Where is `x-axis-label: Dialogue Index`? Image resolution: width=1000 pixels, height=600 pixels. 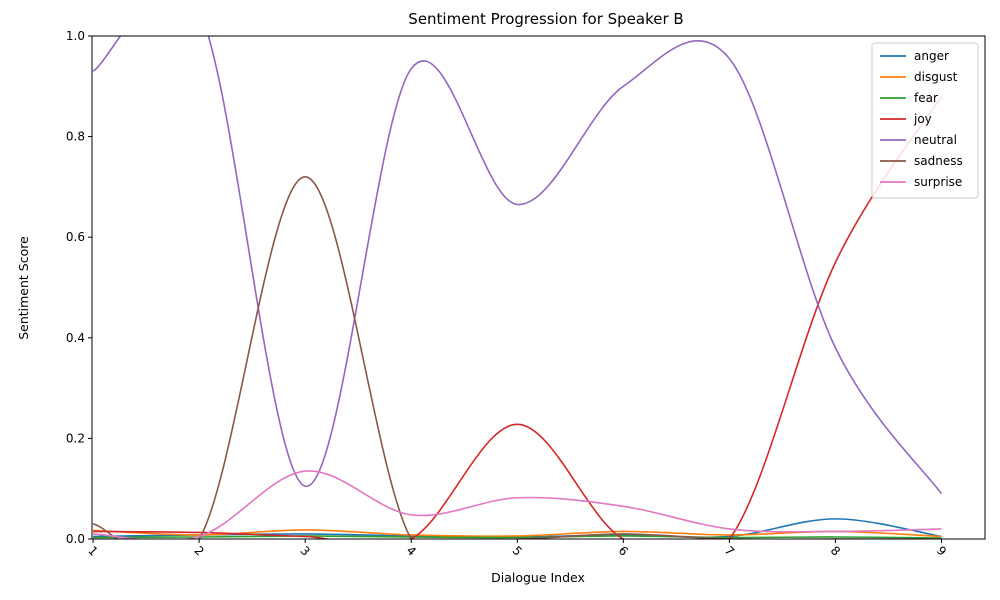
x-axis-label: Dialogue Index is located at coordinates (538, 577).